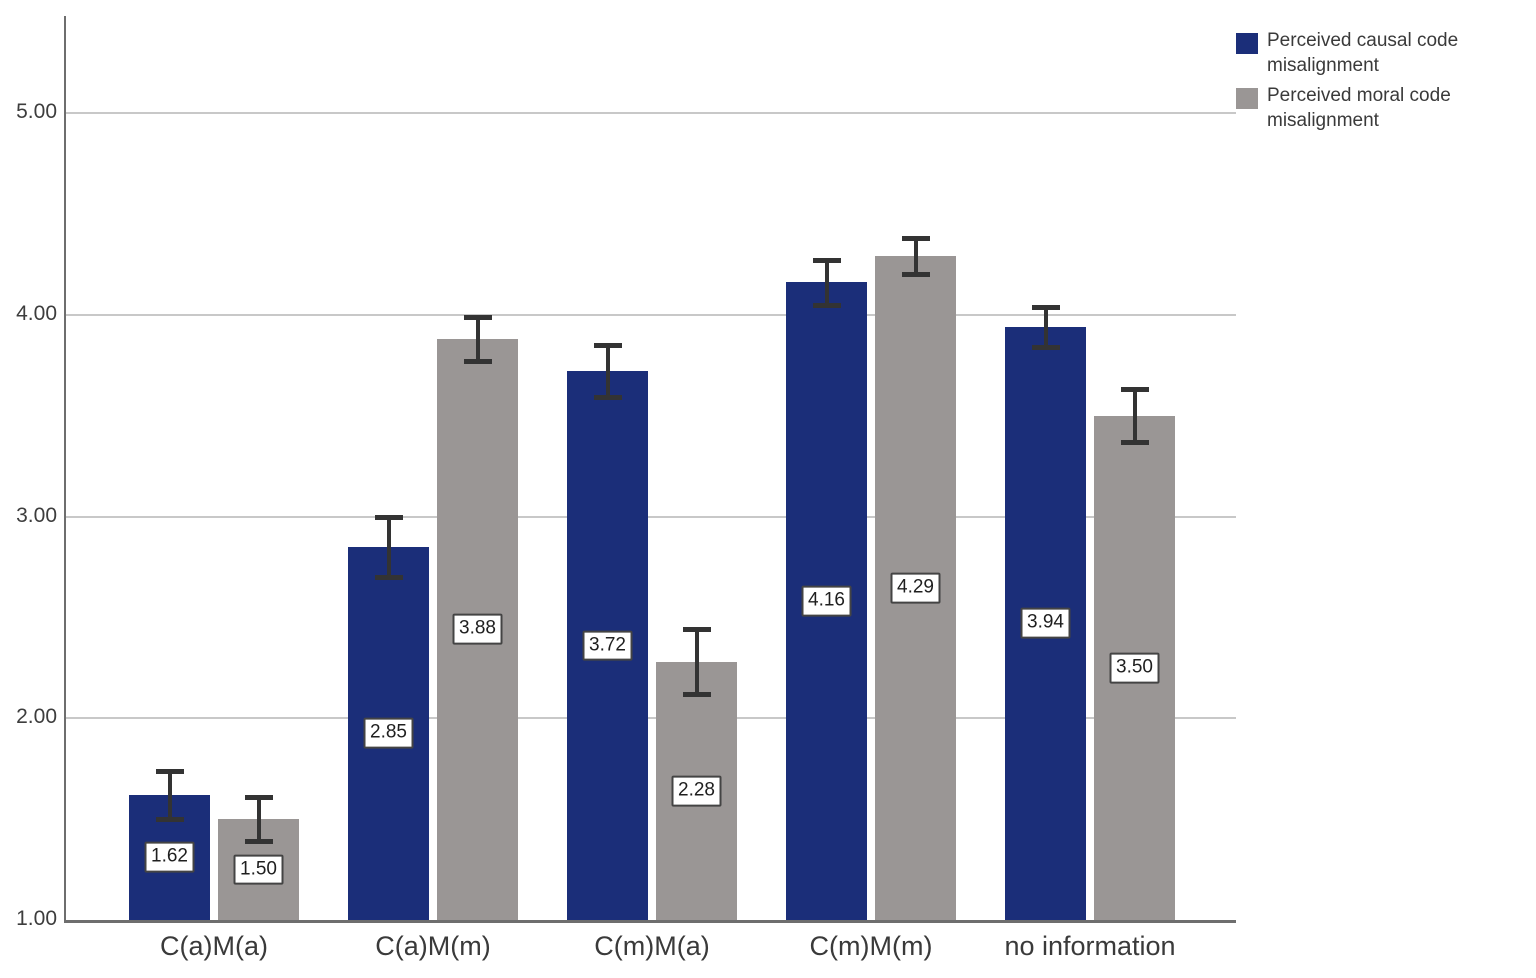  Describe the element at coordinates (871, 946) in the screenshot. I see `x-category-label: C(m)M(m)` at that location.